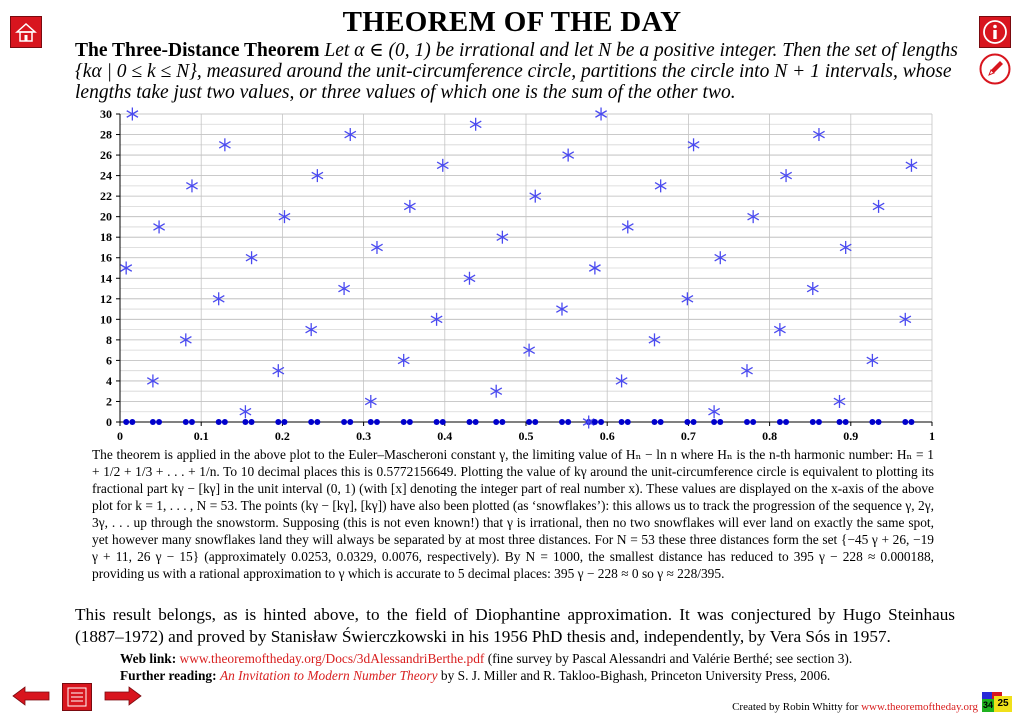 The width and height of the screenshot is (1024, 724). Describe the element at coordinates (106, 196) in the screenshot. I see `y-tick-label: 22` at that location.